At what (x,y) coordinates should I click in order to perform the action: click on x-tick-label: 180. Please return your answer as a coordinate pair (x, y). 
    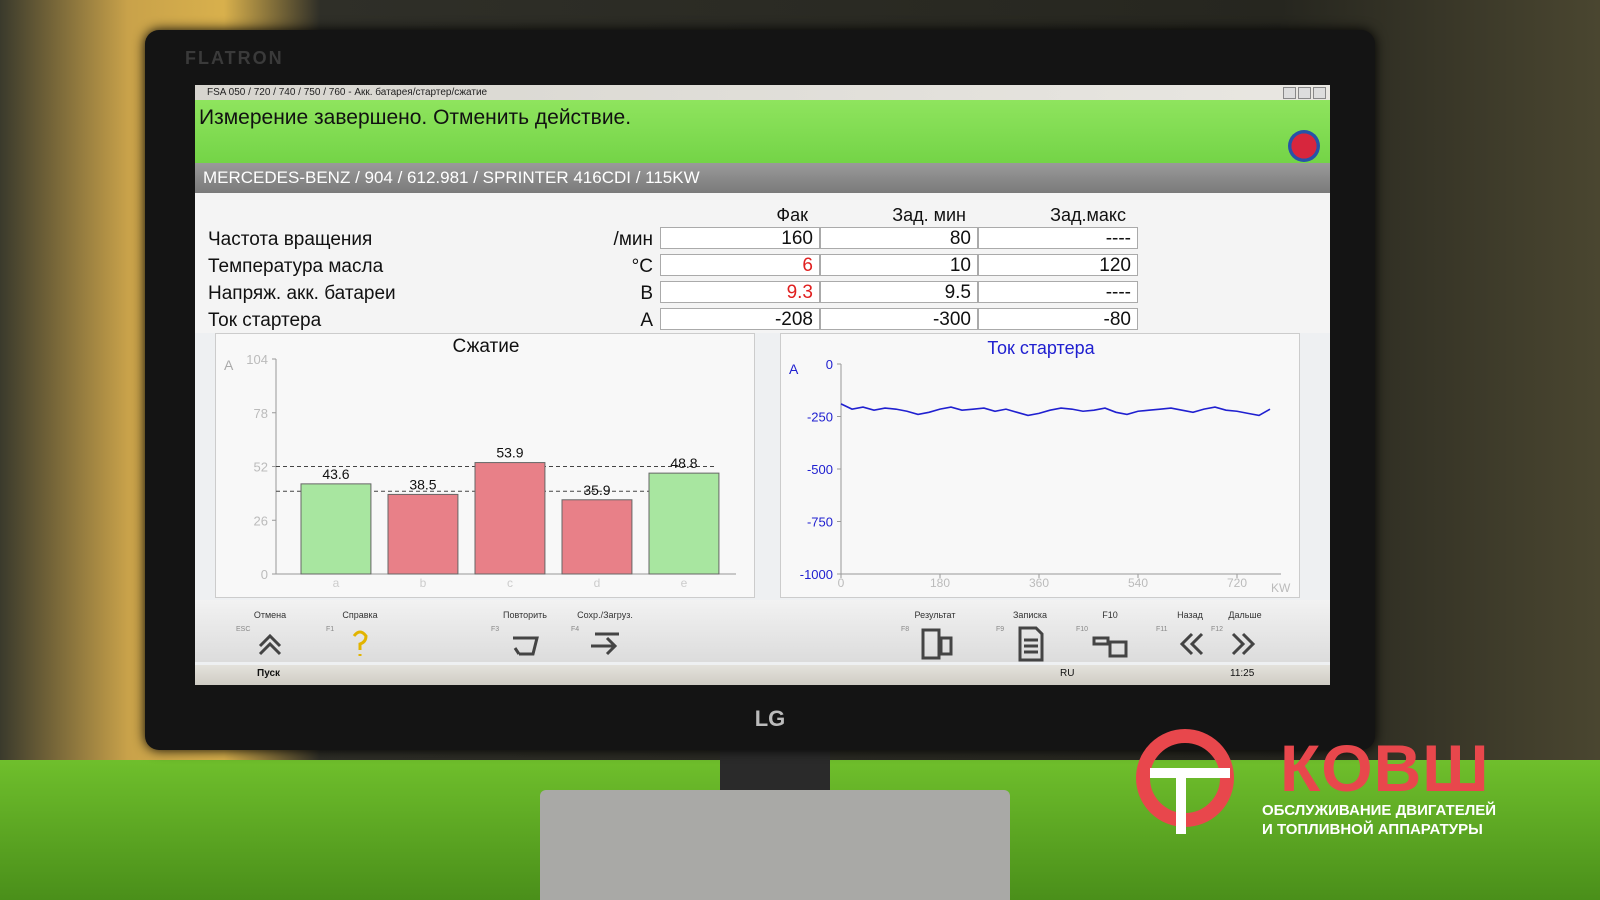
    Looking at the image, I should click on (940, 583).